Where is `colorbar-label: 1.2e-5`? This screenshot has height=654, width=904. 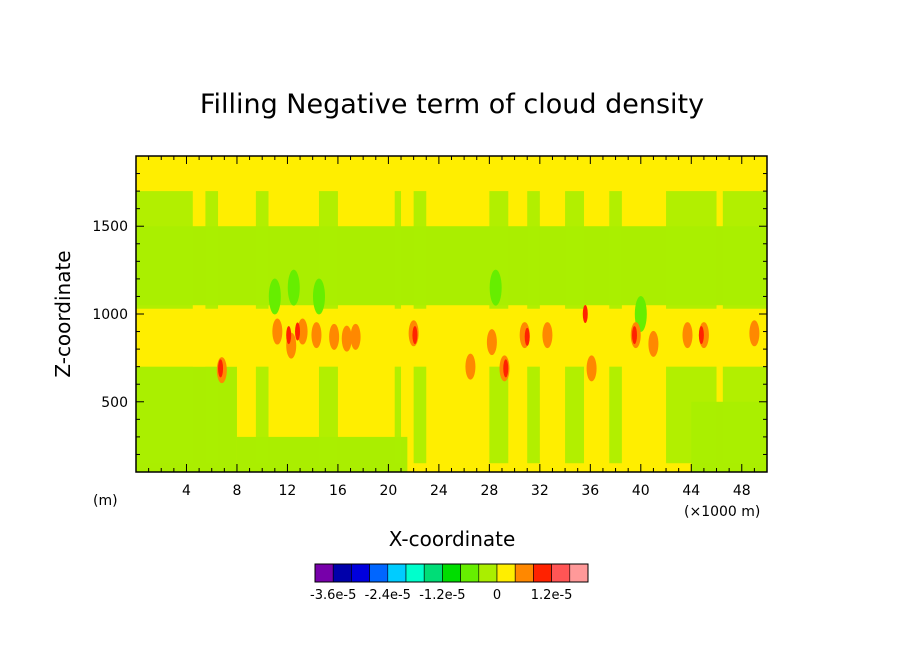
colorbar-label: 1.2e-5 is located at coordinates (552, 595).